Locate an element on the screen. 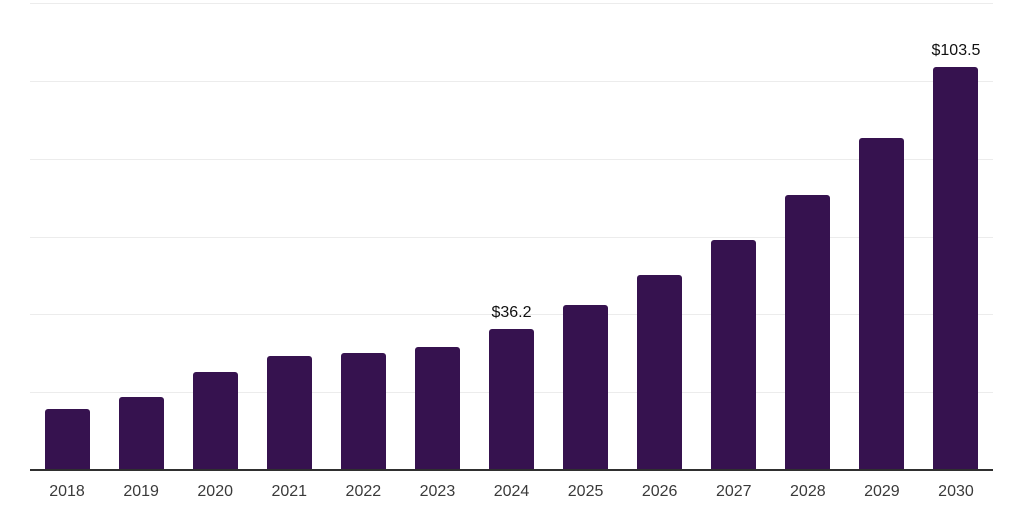  bar-slot-2022 is located at coordinates (363, 236).